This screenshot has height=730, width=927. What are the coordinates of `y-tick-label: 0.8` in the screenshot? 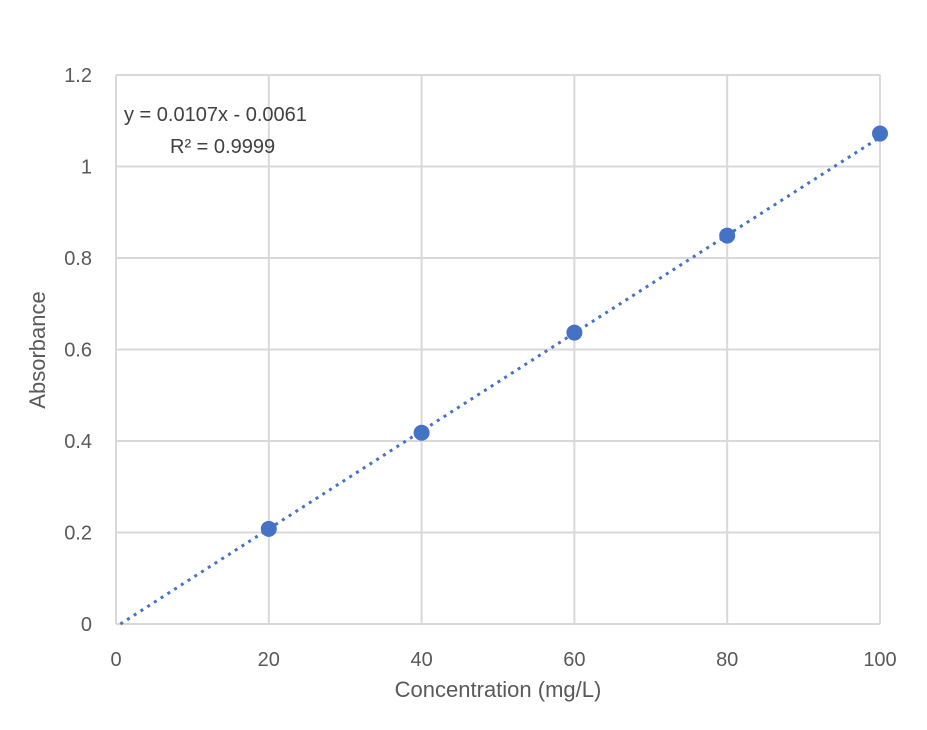 It's located at (78, 259).